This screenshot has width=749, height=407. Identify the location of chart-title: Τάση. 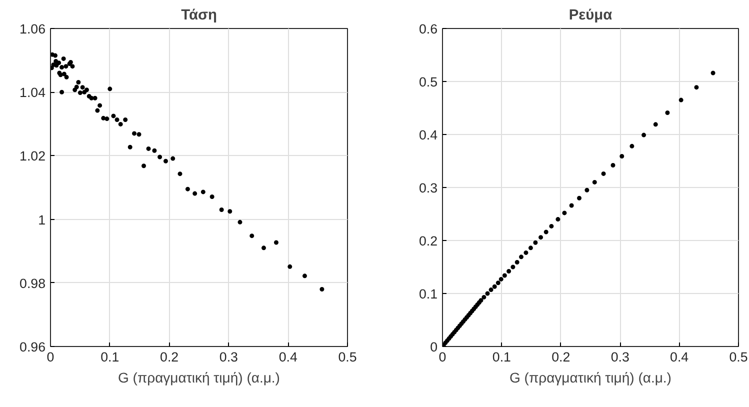
(199, 16).